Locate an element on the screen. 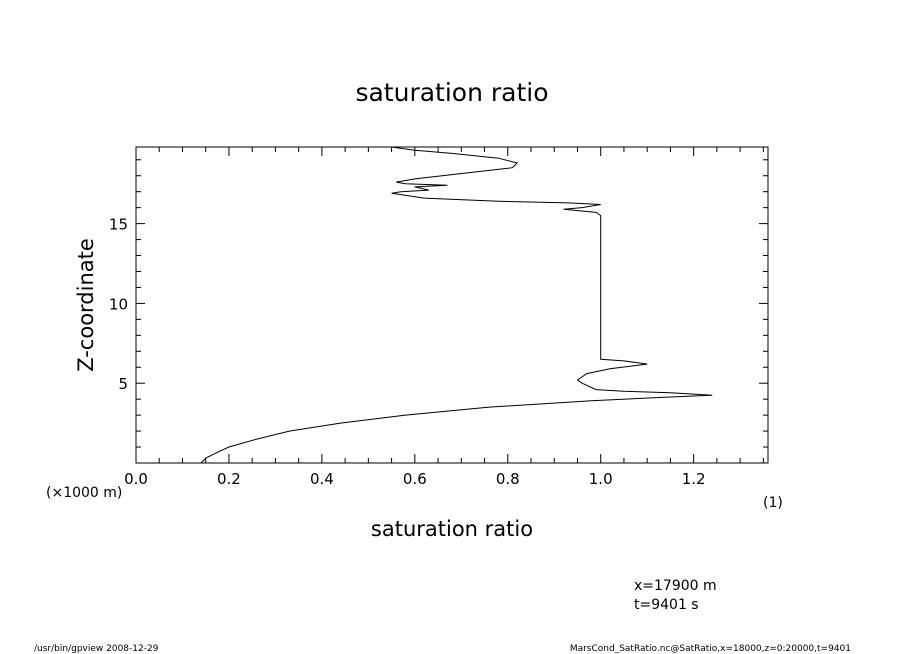  x-tick-label: 1.0 is located at coordinates (601, 479).